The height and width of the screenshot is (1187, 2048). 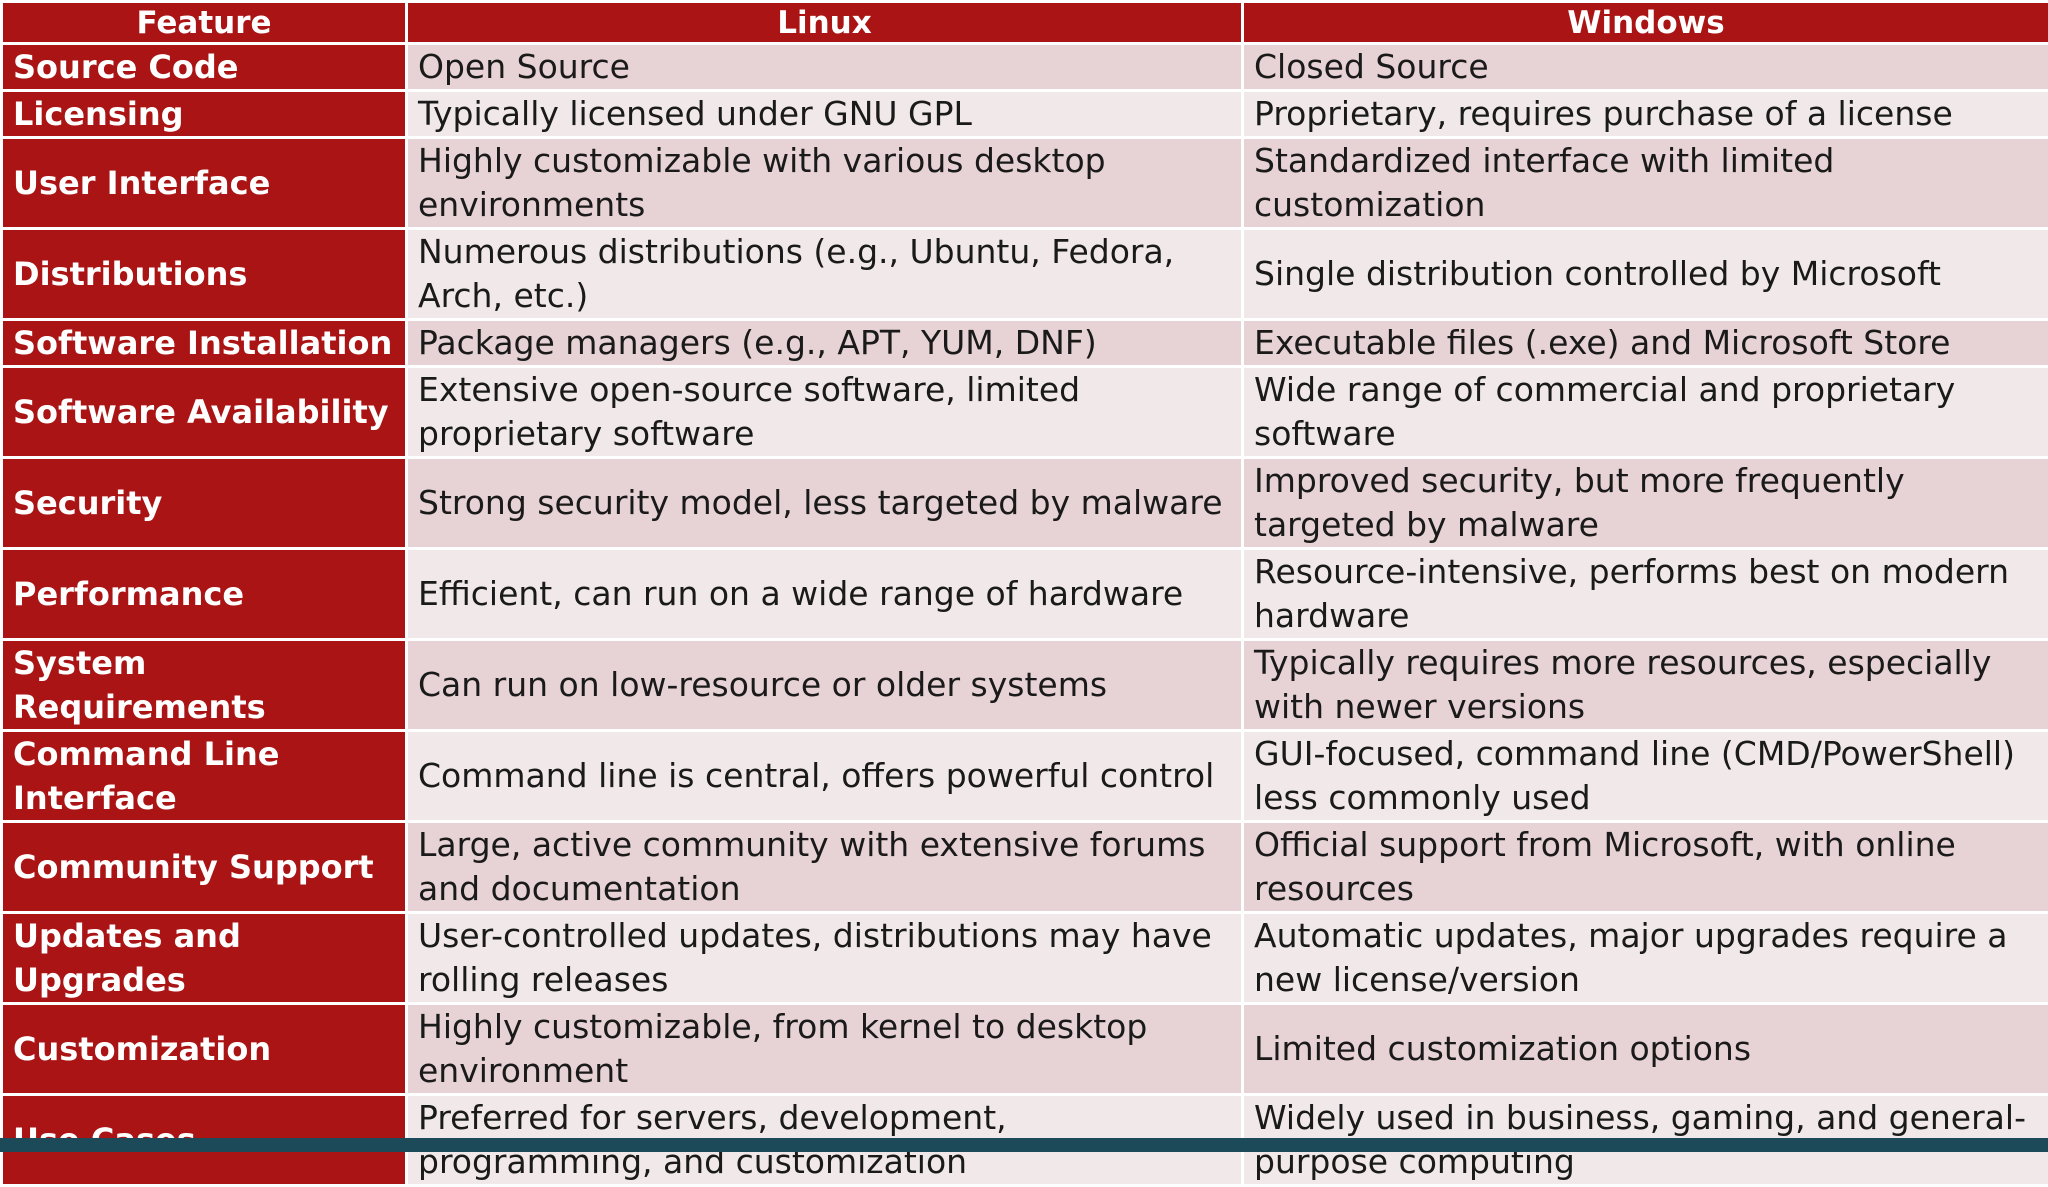 What do you see at coordinates (204, 958) in the screenshot?
I see `feature-cell: Updates and Upgrades` at bounding box center [204, 958].